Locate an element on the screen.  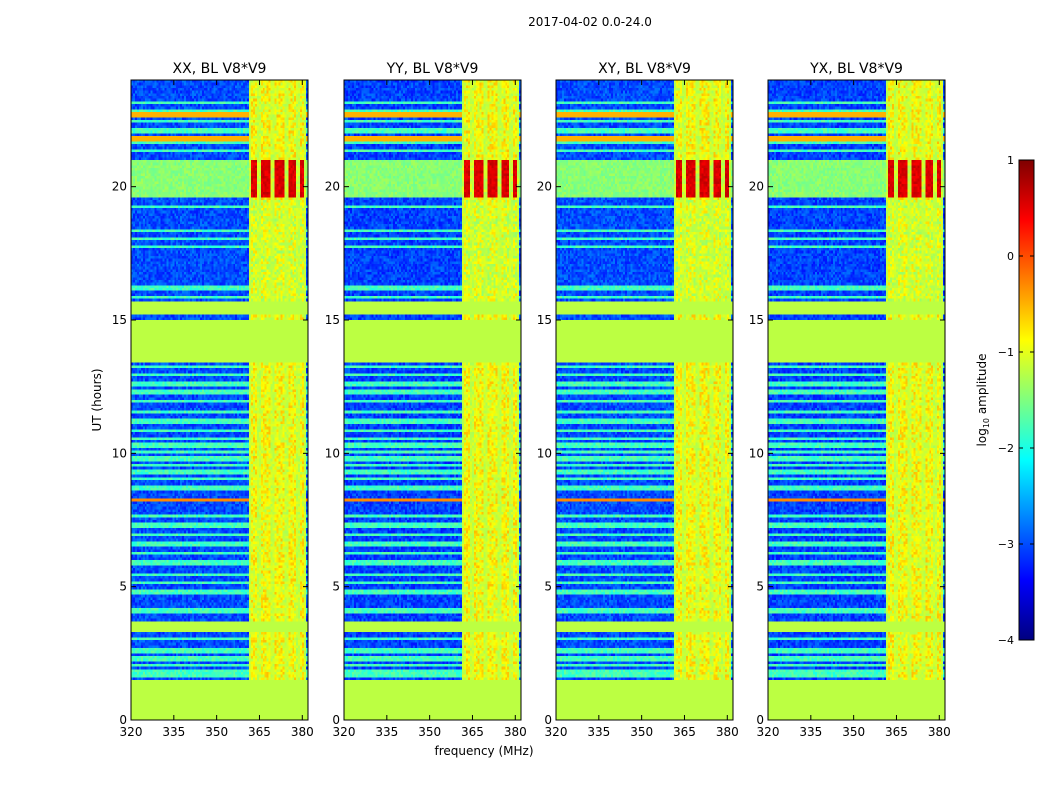
colorbar-frame is located at coordinates (1026, 400).